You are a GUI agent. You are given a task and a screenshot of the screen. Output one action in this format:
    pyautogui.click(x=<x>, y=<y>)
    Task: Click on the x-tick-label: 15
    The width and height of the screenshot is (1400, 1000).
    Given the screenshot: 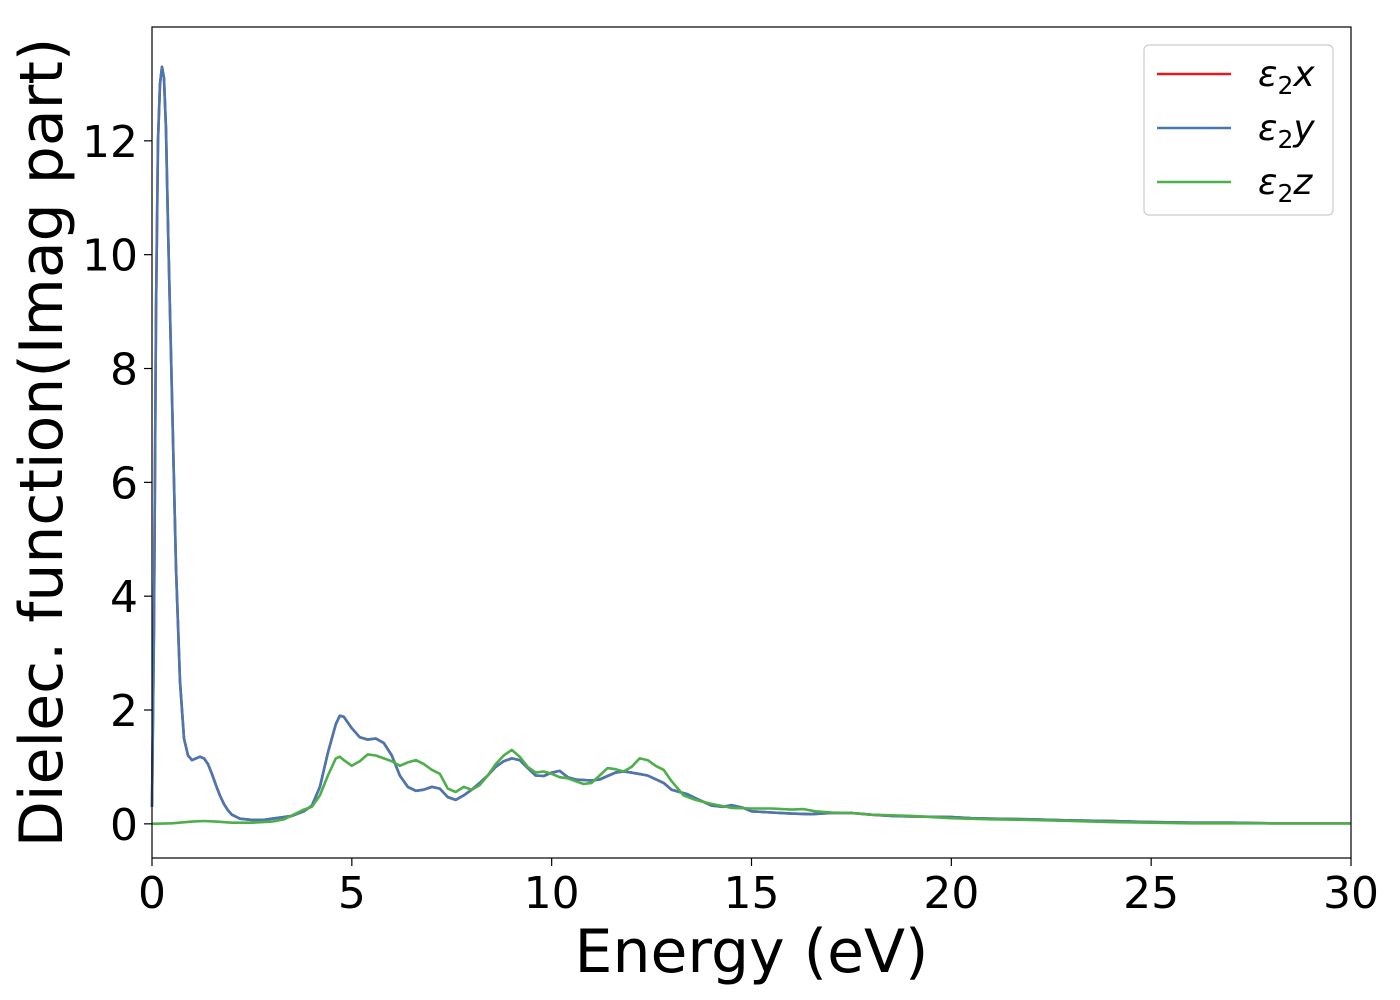 What is the action you would take?
    pyautogui.click(x=752, y=893)
    